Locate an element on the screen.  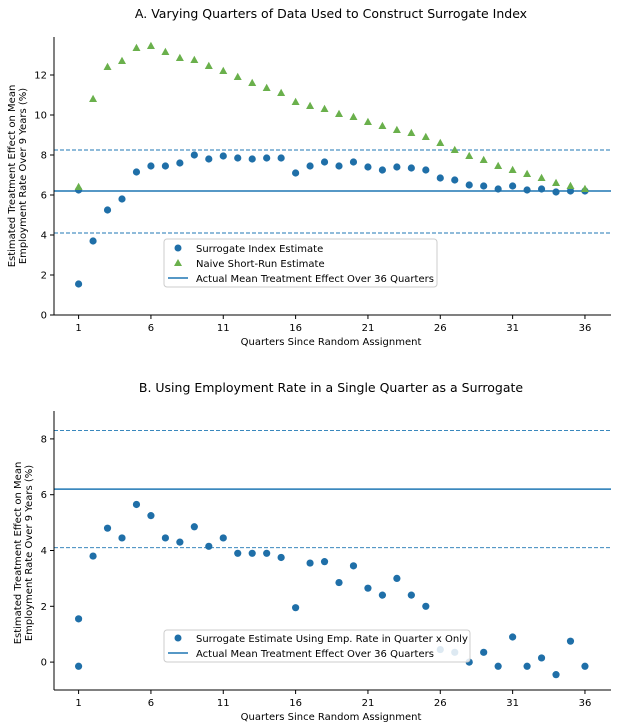
panel-b-x-tick-label: 26 is located at coordinates (440, 703).